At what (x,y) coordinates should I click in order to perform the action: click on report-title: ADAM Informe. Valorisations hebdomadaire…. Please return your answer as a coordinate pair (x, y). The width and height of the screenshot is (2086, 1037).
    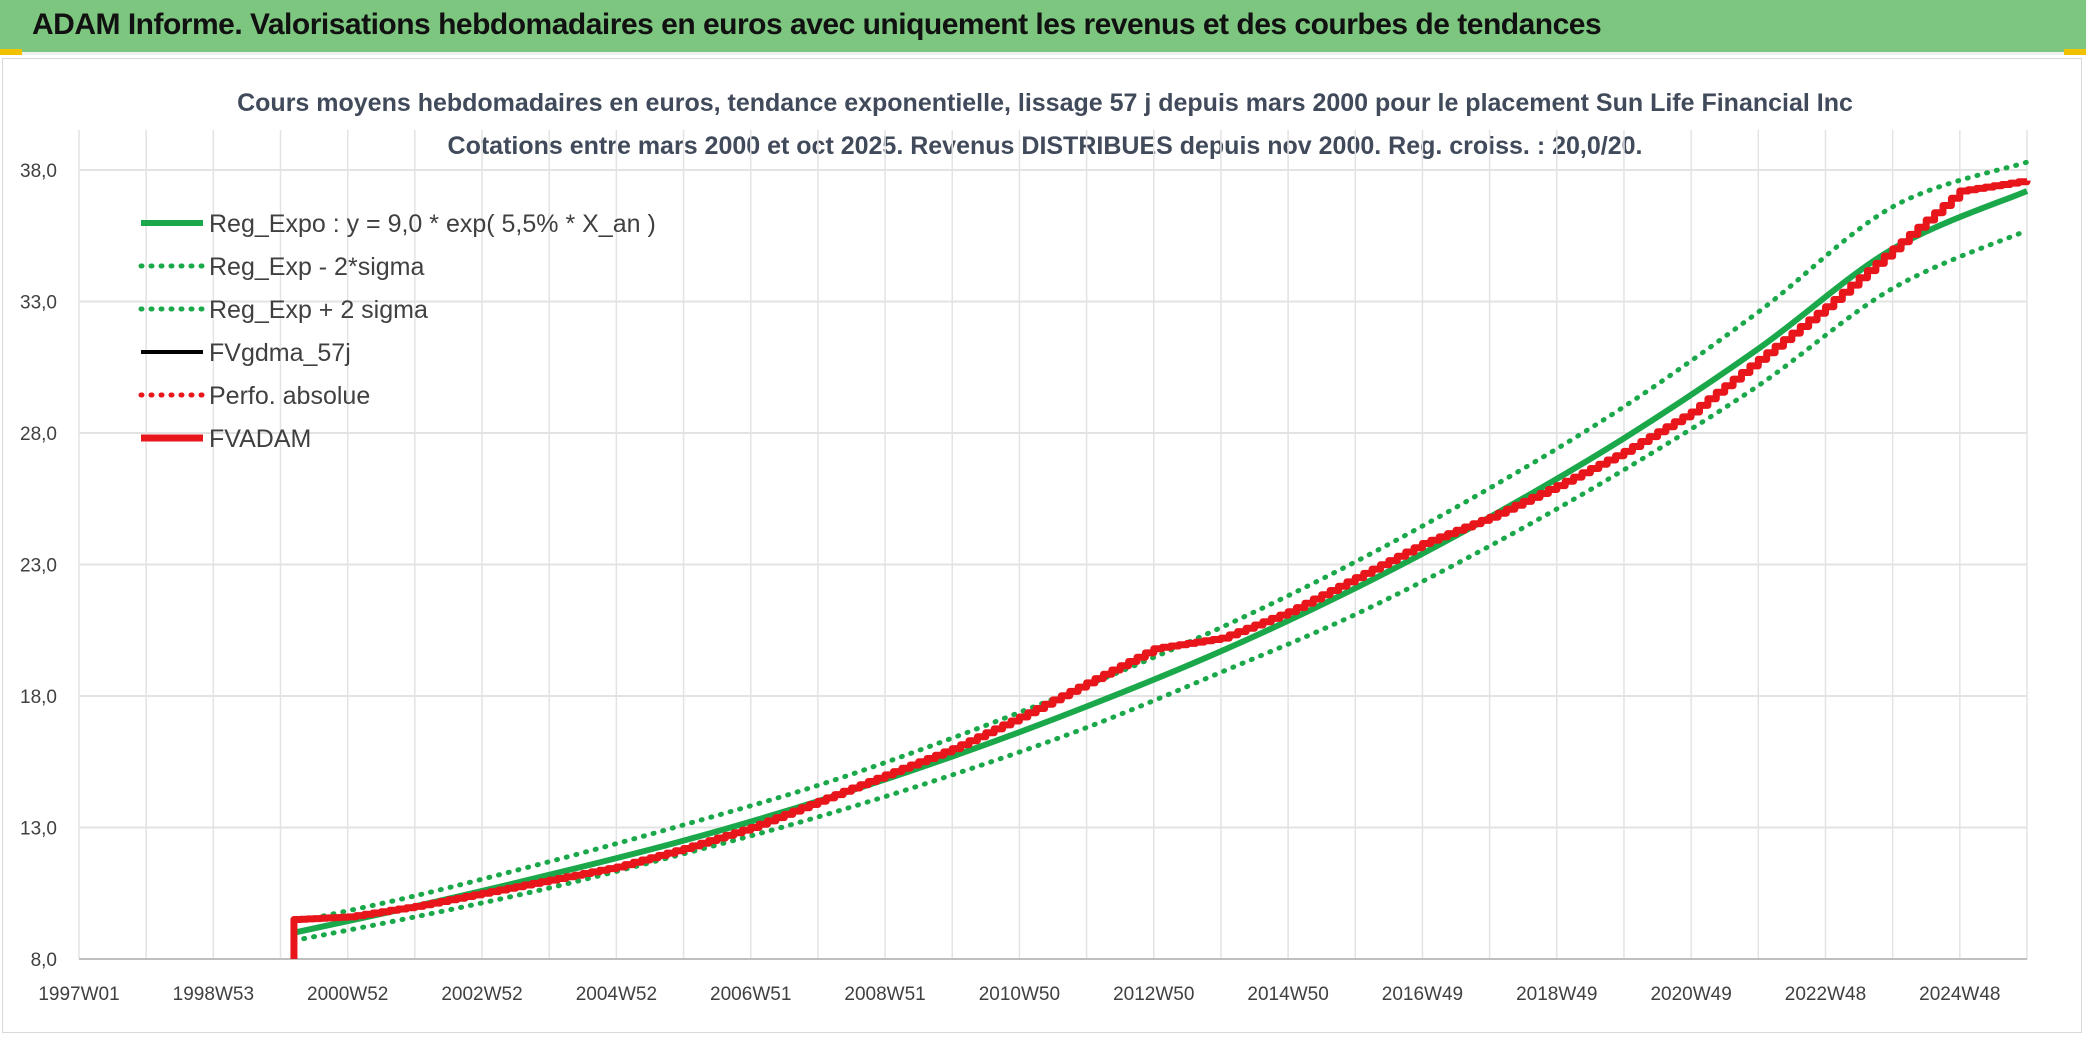
    Looking at the image, I should click on (817, 24).